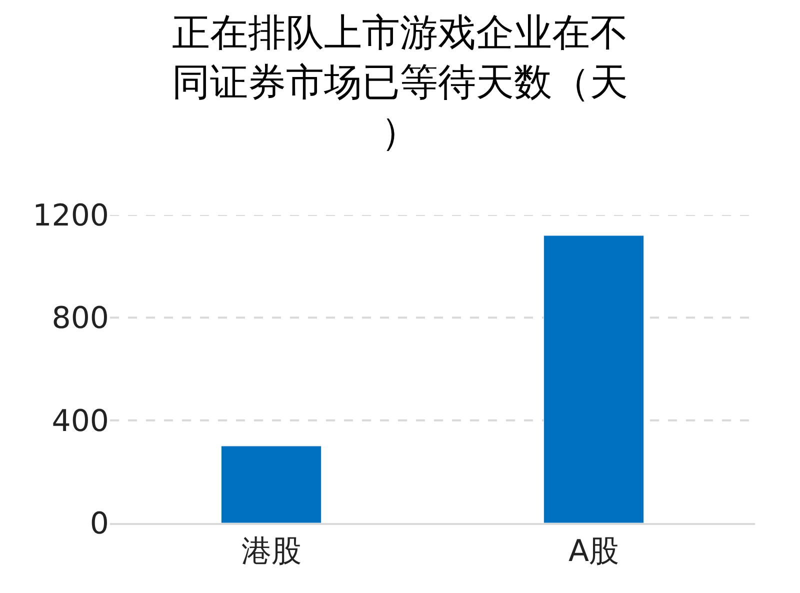 This screenshot has height=593, width=800. Describe the element at coordinates (80, 421) in the screenshot. I see `y-tick-label: 400` at that location.